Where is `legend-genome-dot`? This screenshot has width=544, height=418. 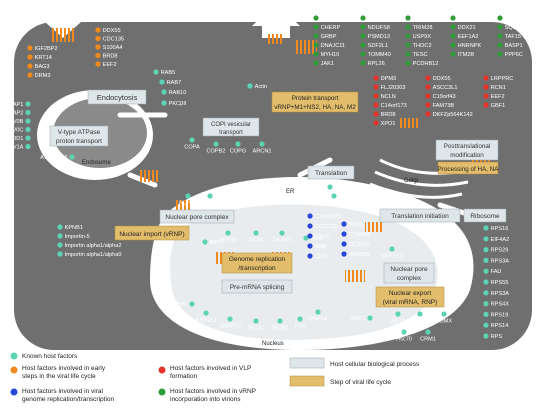
legend-genome-dot is located at coordinates (14, 392).